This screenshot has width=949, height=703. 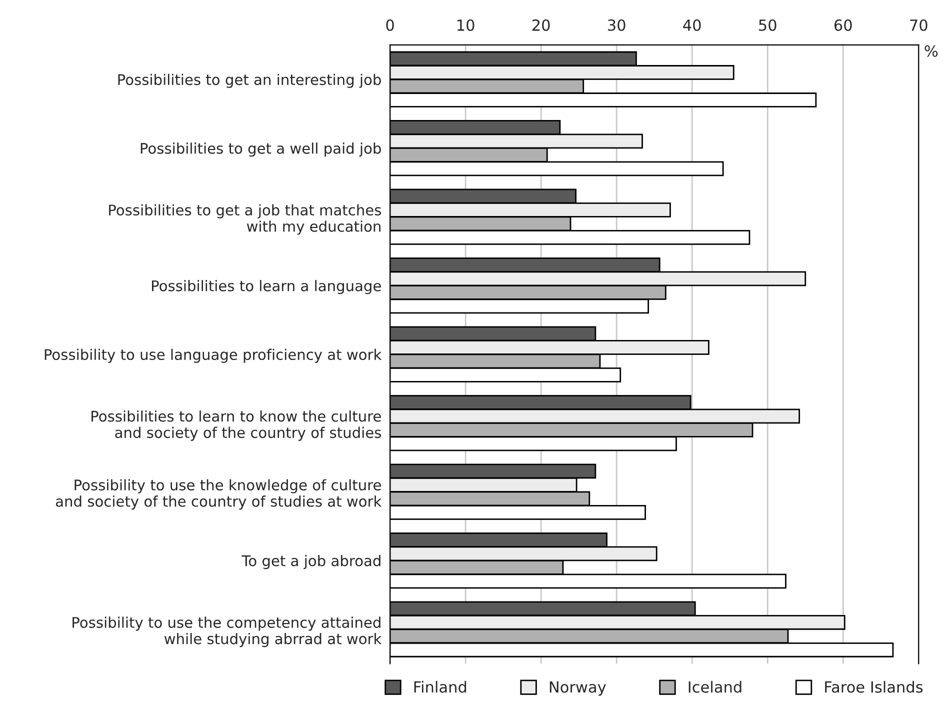 I want to click on legend-label: Norway, so click(x=578, y=688).